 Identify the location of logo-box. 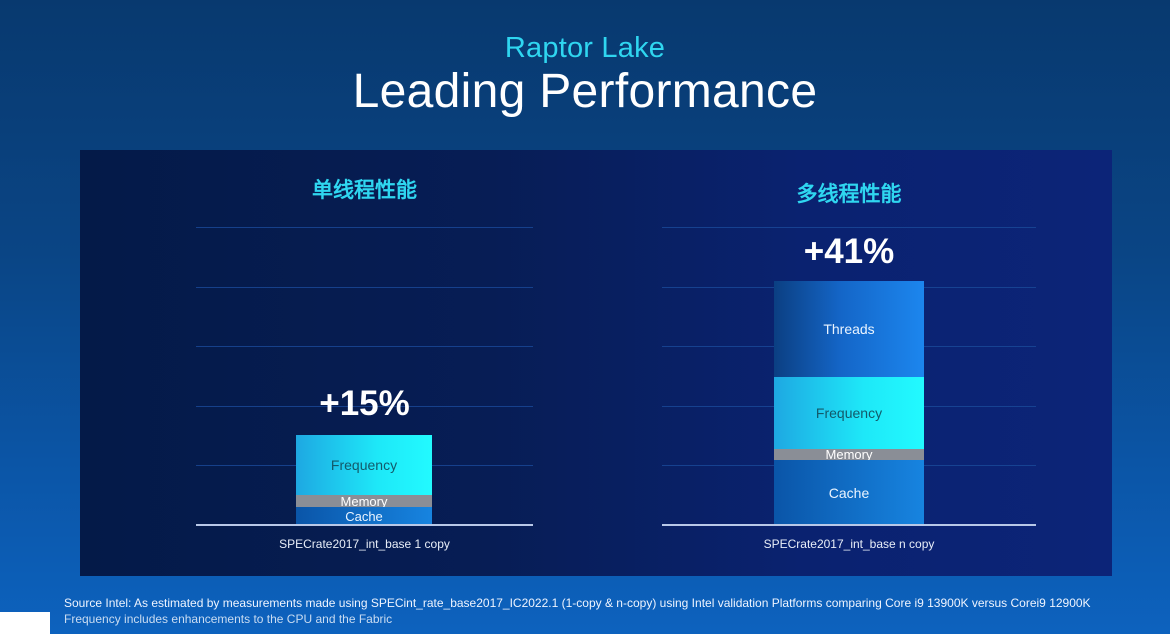
(25, 623).